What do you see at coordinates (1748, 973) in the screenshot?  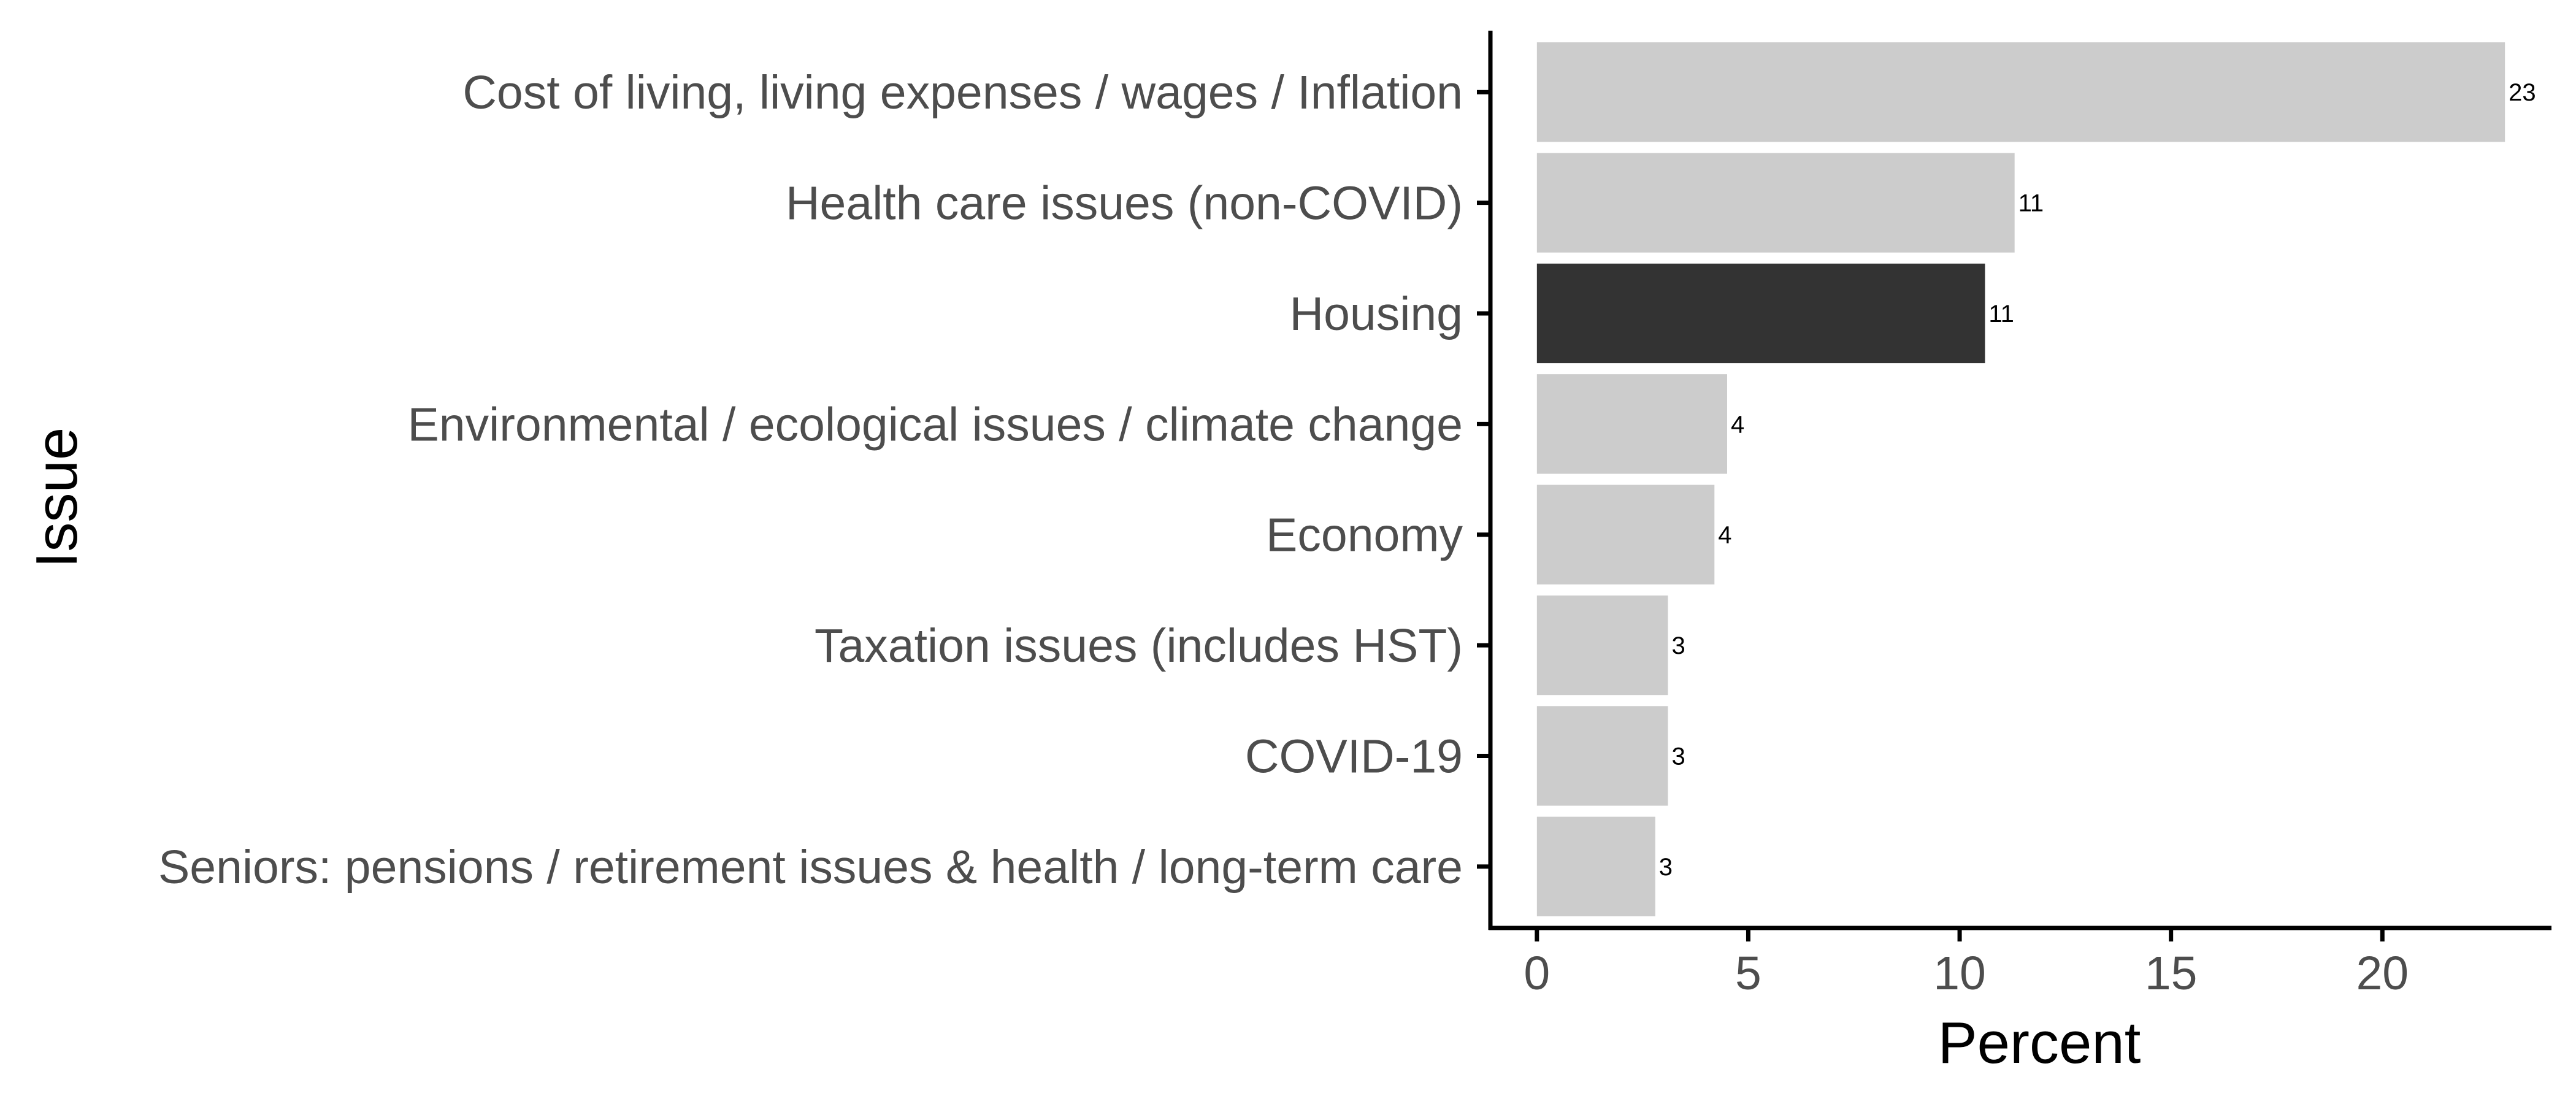 I see `x-tick-label: 5` at bounding box center [1748, 973].